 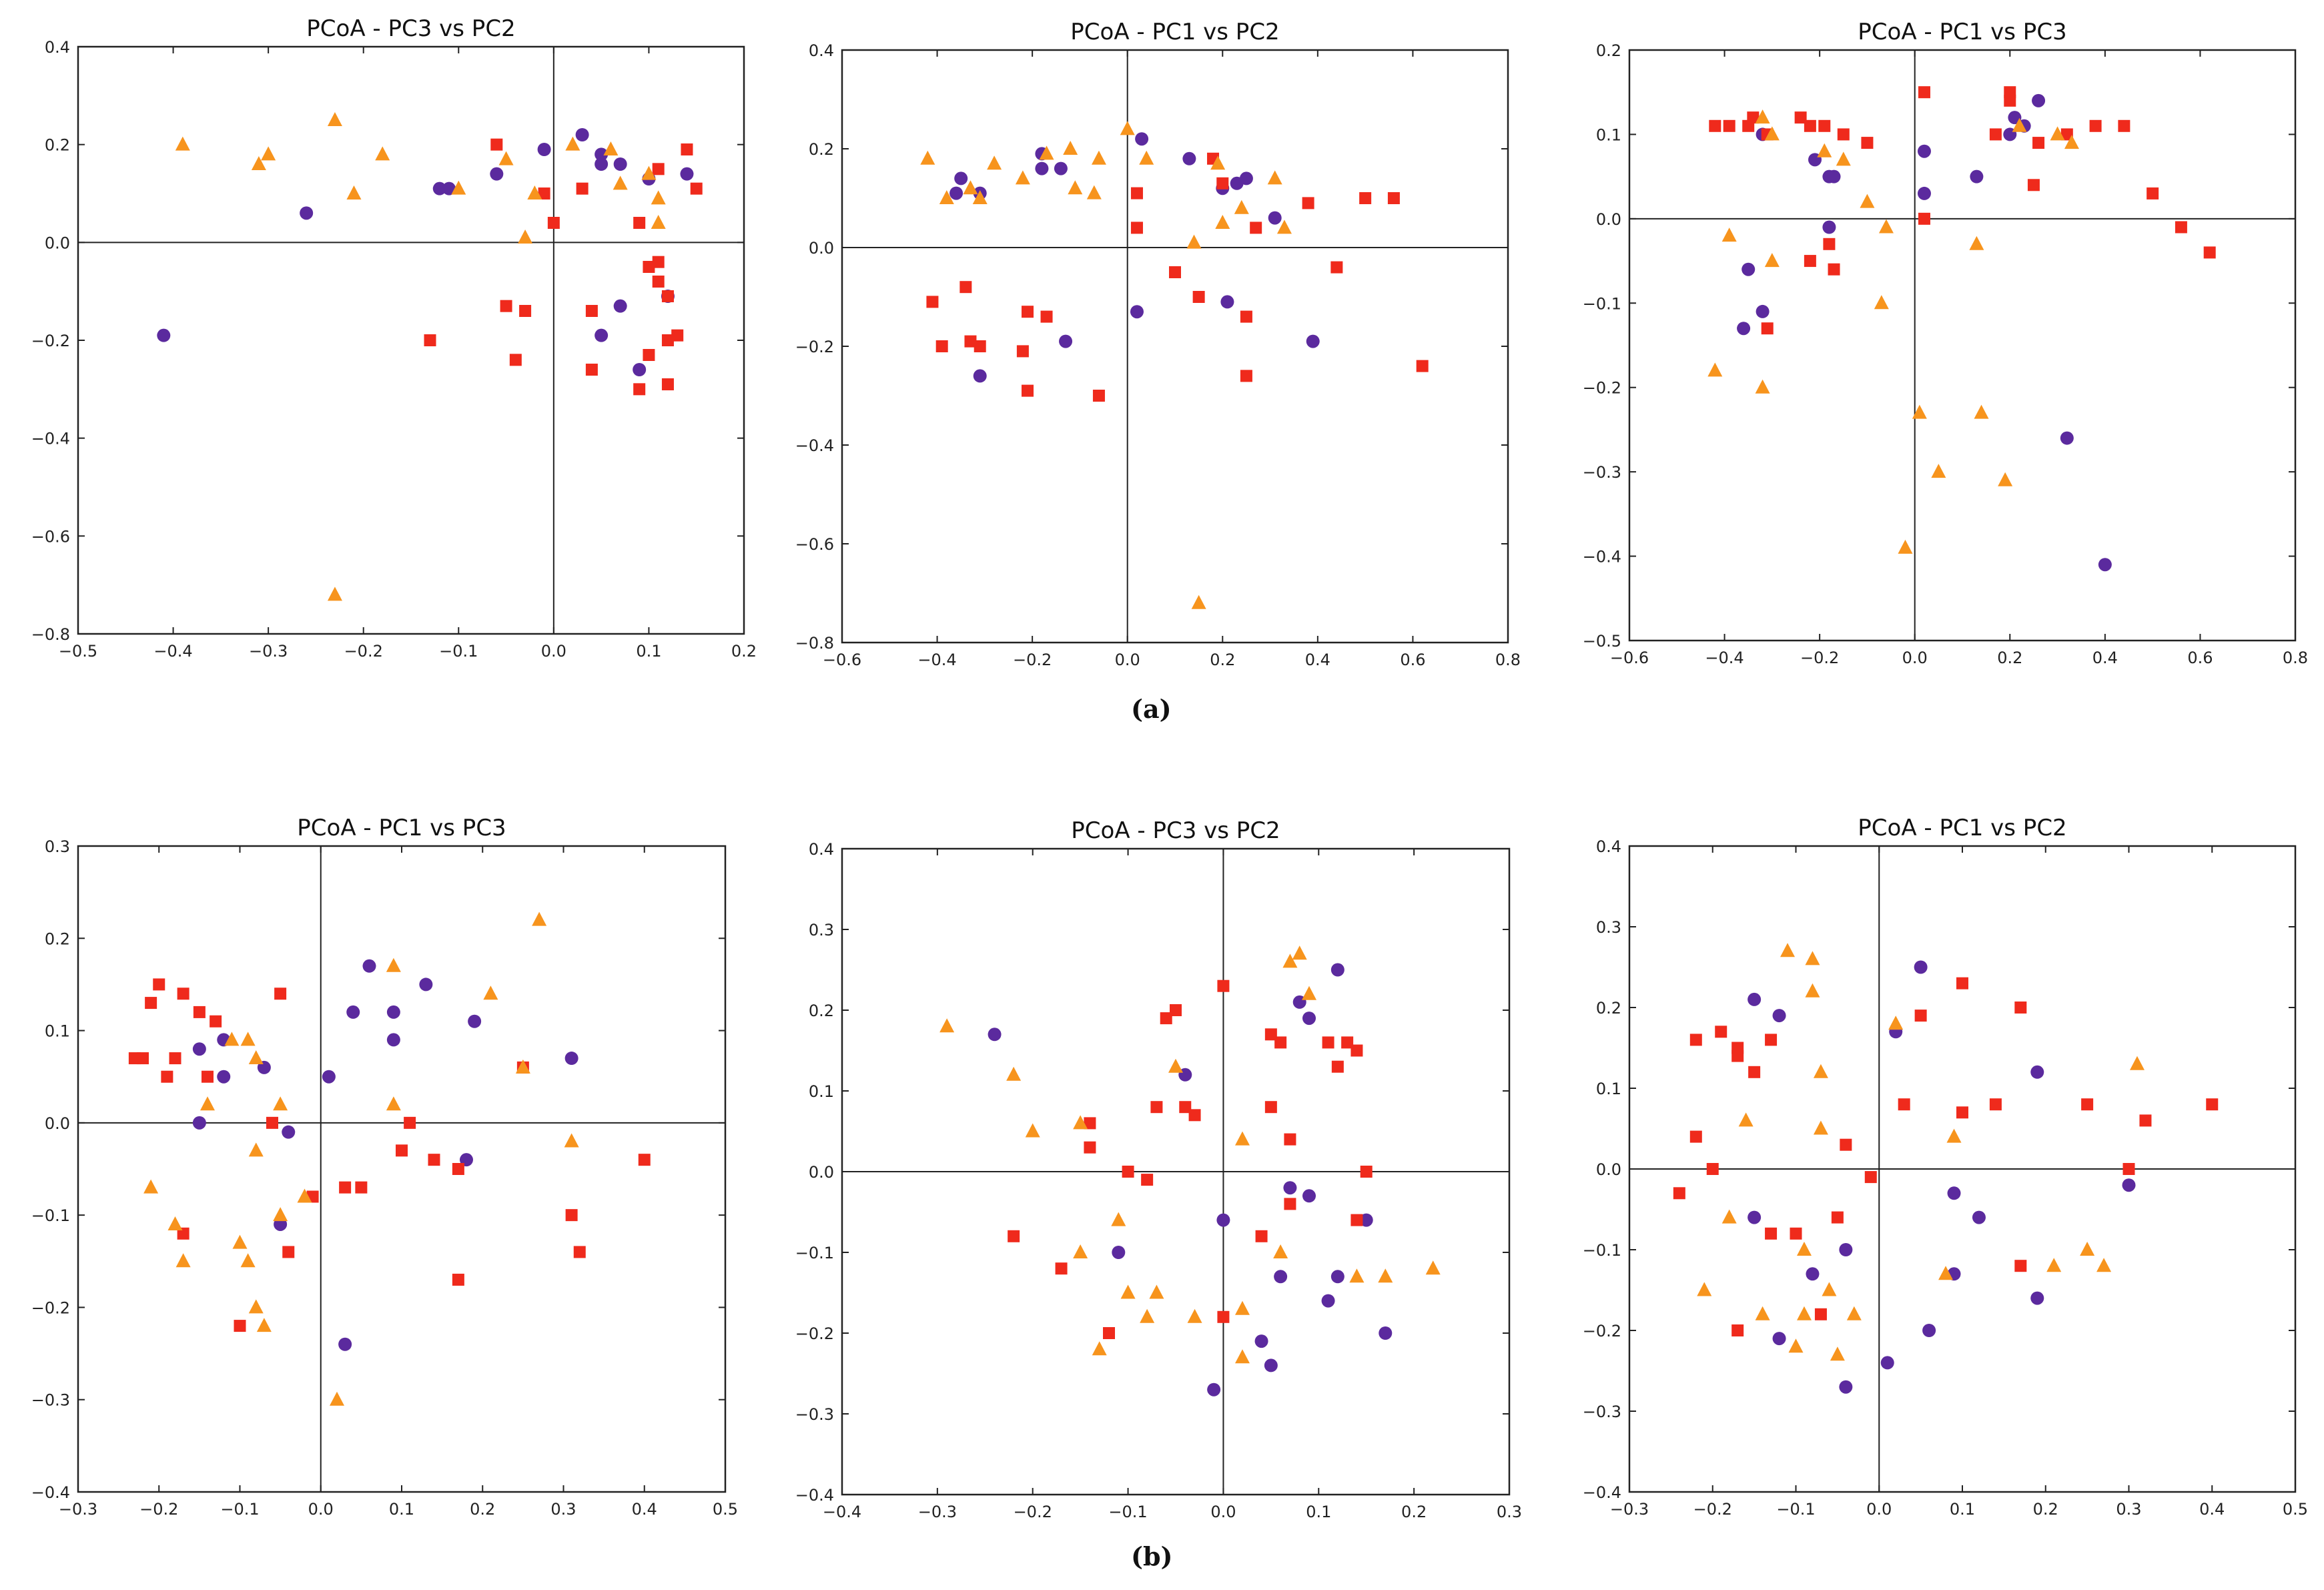 What do you see at coordinates (50, 1215) in the screenshot?
I see `y-tick-label: −0.1` at bounding box center [50, 1215].